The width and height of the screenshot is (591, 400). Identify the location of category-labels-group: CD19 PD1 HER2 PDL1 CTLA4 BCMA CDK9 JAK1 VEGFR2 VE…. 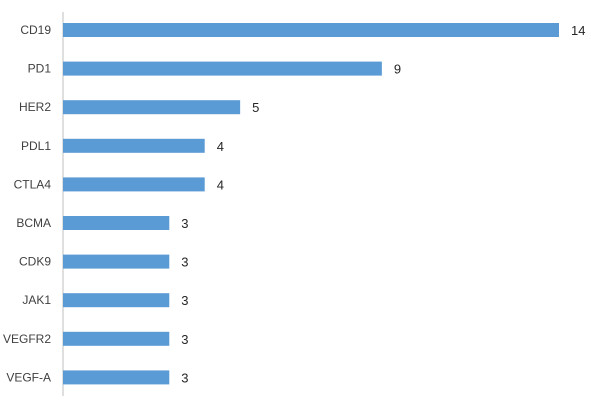
(27, 203).